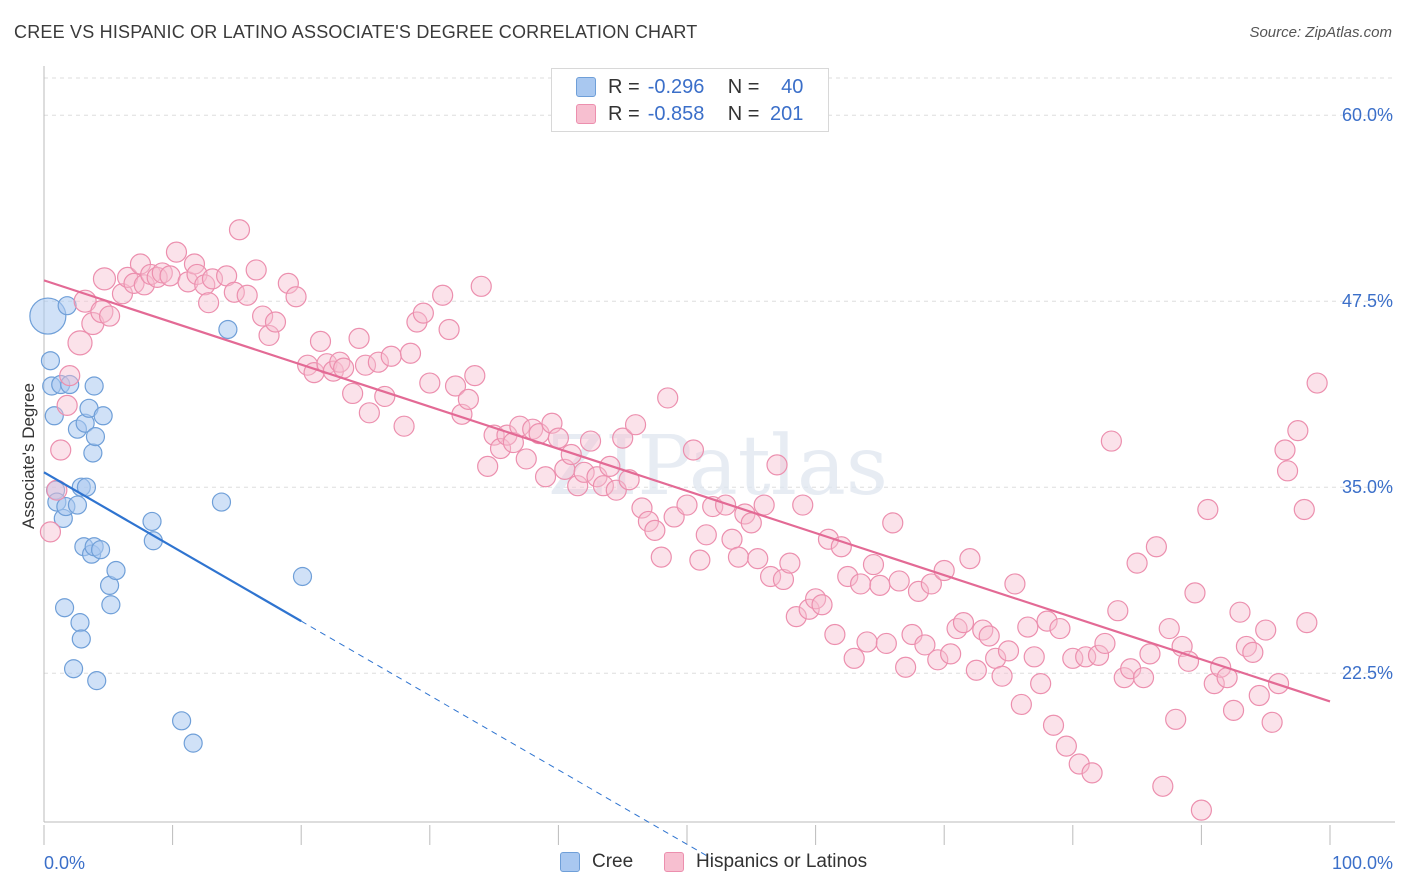 The image size is (1406, 892). Describe the element at coordinates (64, 863) in the screenshot. I see `x-tick-label: 0.0%` at that location.